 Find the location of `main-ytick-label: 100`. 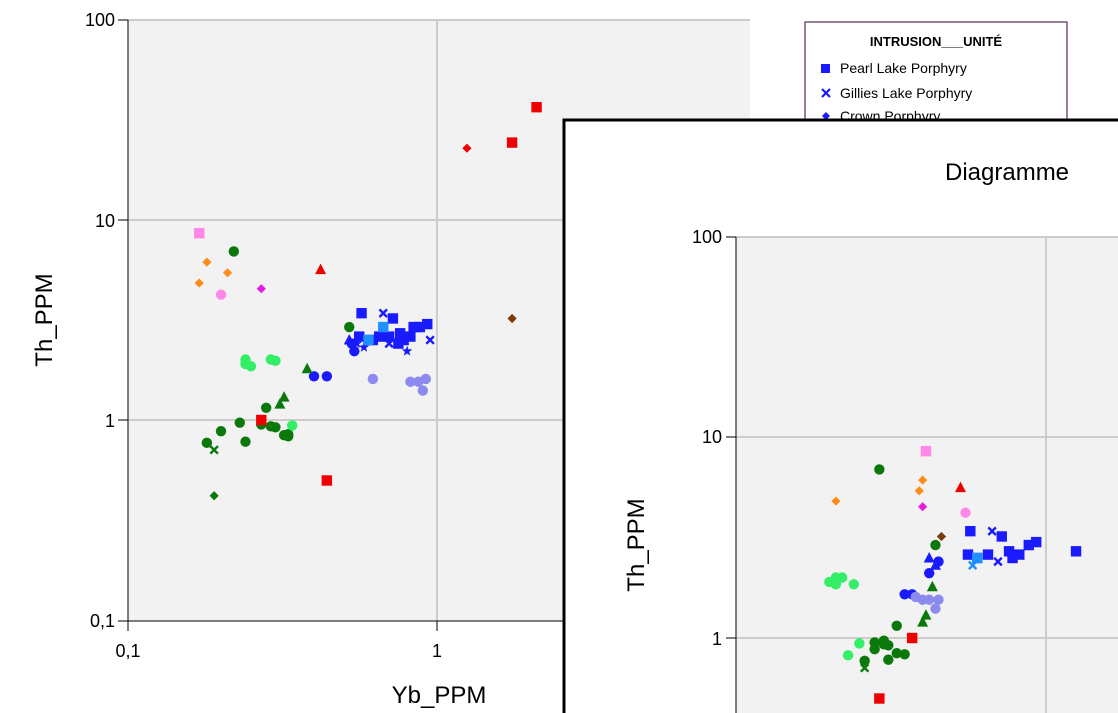

main-ytick-label: 100 is located at coordinates (100, 20).